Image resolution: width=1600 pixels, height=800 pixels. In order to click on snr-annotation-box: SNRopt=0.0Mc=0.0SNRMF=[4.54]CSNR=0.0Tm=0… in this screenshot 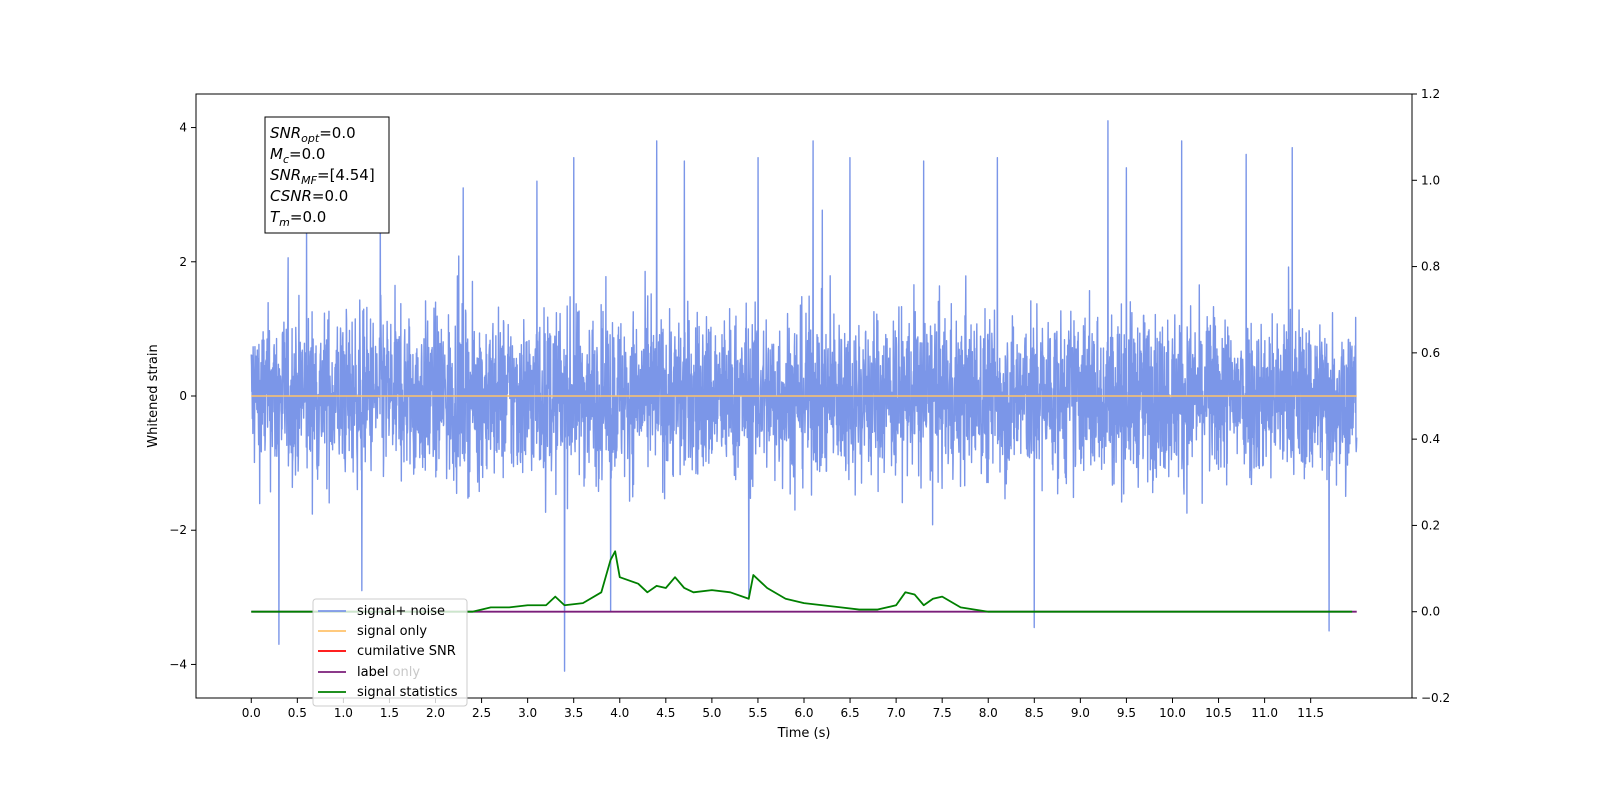, I will do `click(327, 175)`.